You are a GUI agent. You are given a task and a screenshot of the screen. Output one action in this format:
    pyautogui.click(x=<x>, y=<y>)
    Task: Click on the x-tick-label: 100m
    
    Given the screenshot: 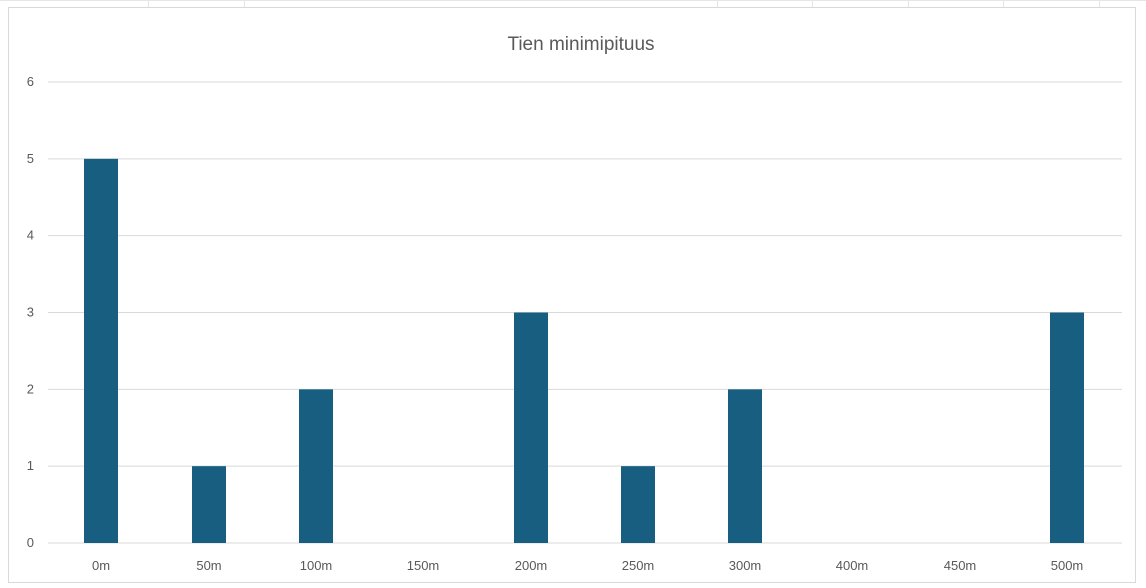 What is the action you would take?
    pyautogui.click(x=316, y=565)
    